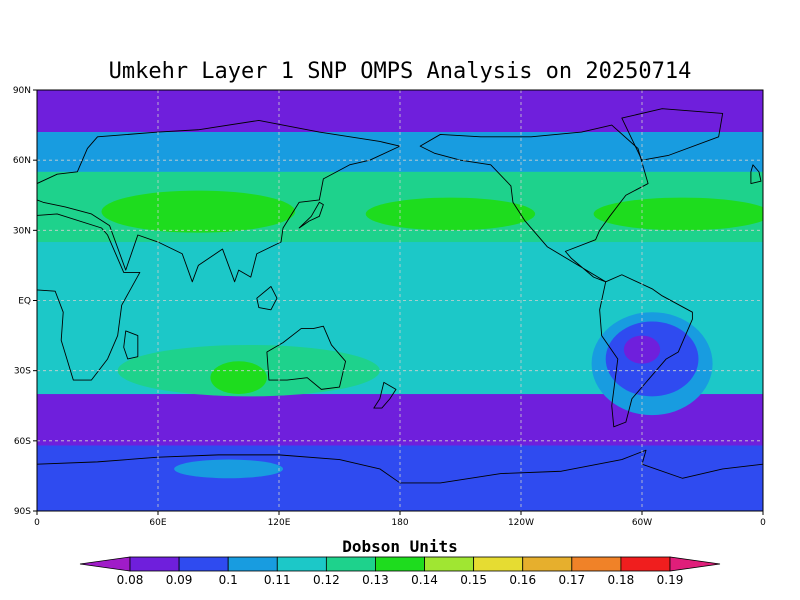 This screenshot has height=600, width=800. Describe the element at coordinates (279, 523) in the screenshot. I see `lon-tick-label: 120E` at that location.